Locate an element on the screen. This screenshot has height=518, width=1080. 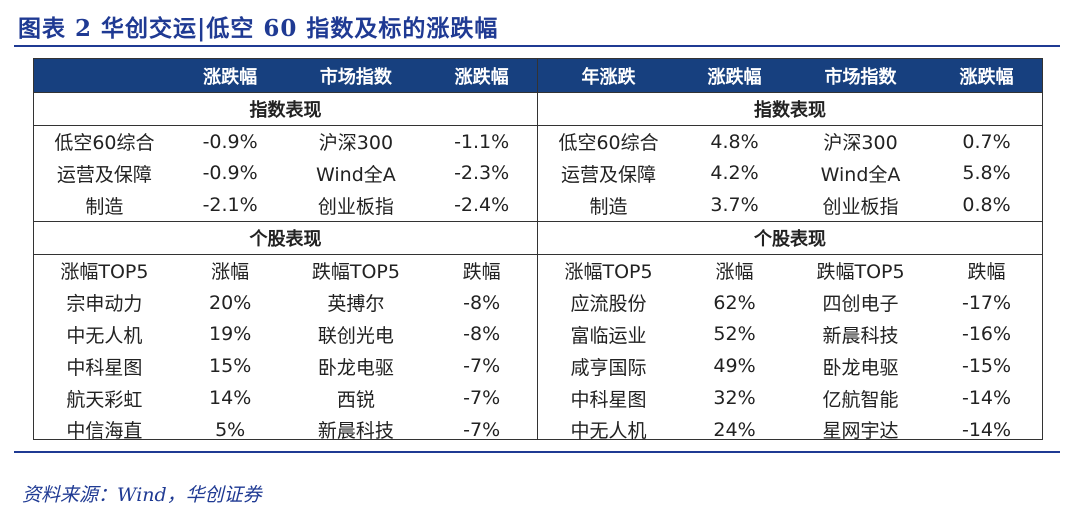
index-row-cell: -2.4% is located at coordinates (482, 205).